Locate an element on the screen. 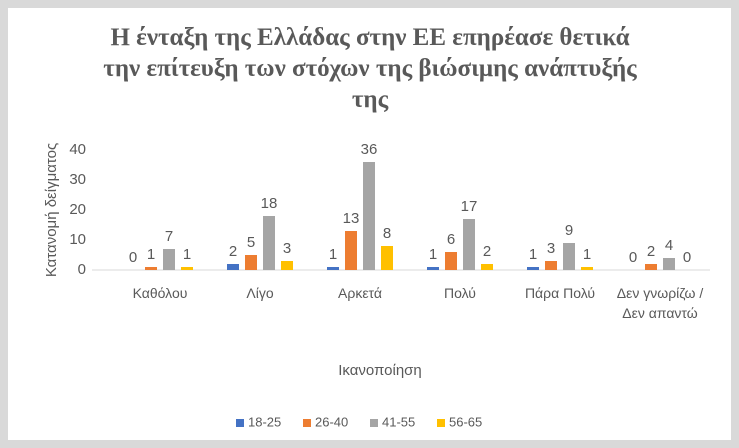  data-label: 5 is located at coordinates (251, 242).